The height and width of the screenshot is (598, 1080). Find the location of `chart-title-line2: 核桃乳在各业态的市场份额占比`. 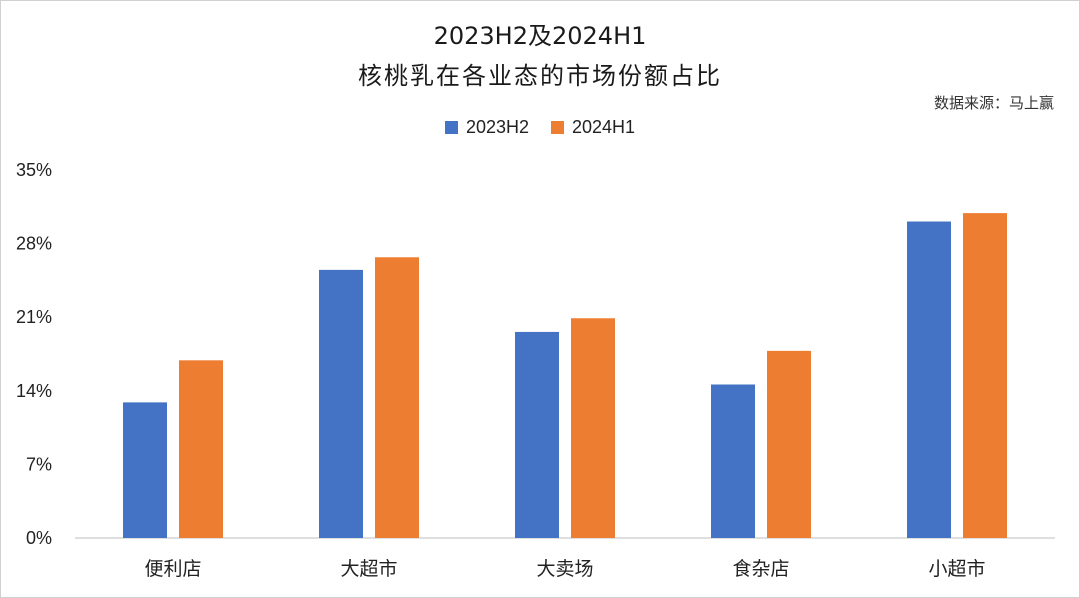

chart-title-line2: 核桃乳在各业态的市场份额占比 is located at coordinates (540, 76).